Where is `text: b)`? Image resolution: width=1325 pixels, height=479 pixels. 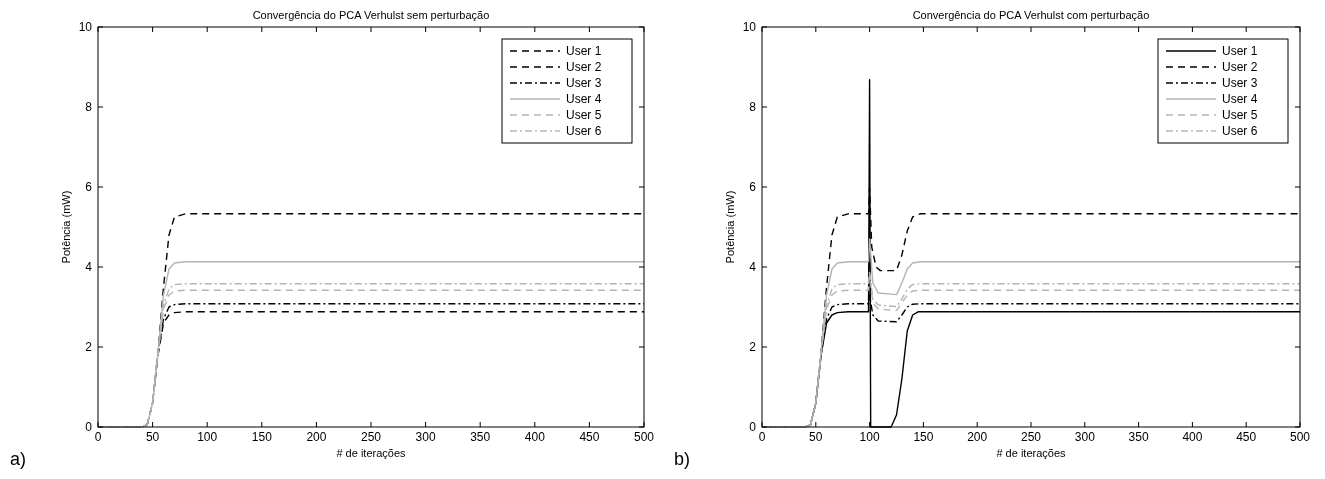
text: b) is located at coordinates (682, 459).